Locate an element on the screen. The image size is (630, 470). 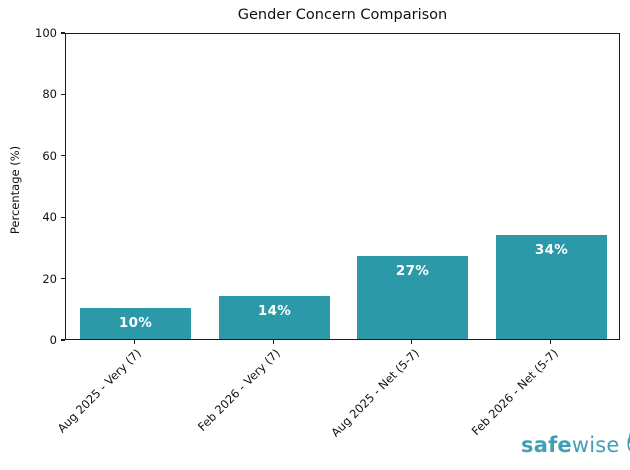
bar-0: 10% is located at coordinates (135, 323).